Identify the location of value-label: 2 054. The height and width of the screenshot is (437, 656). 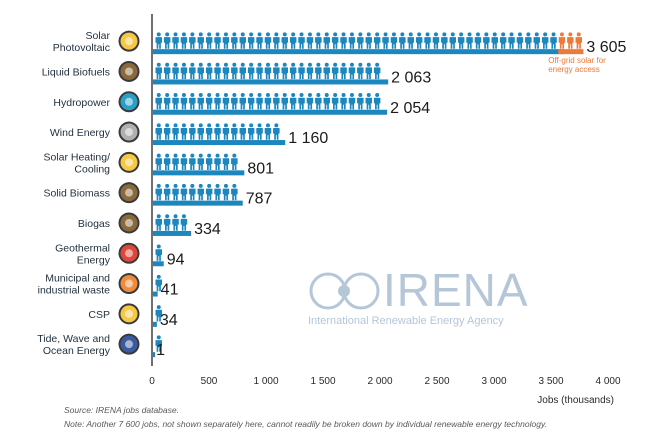
(410, 108).